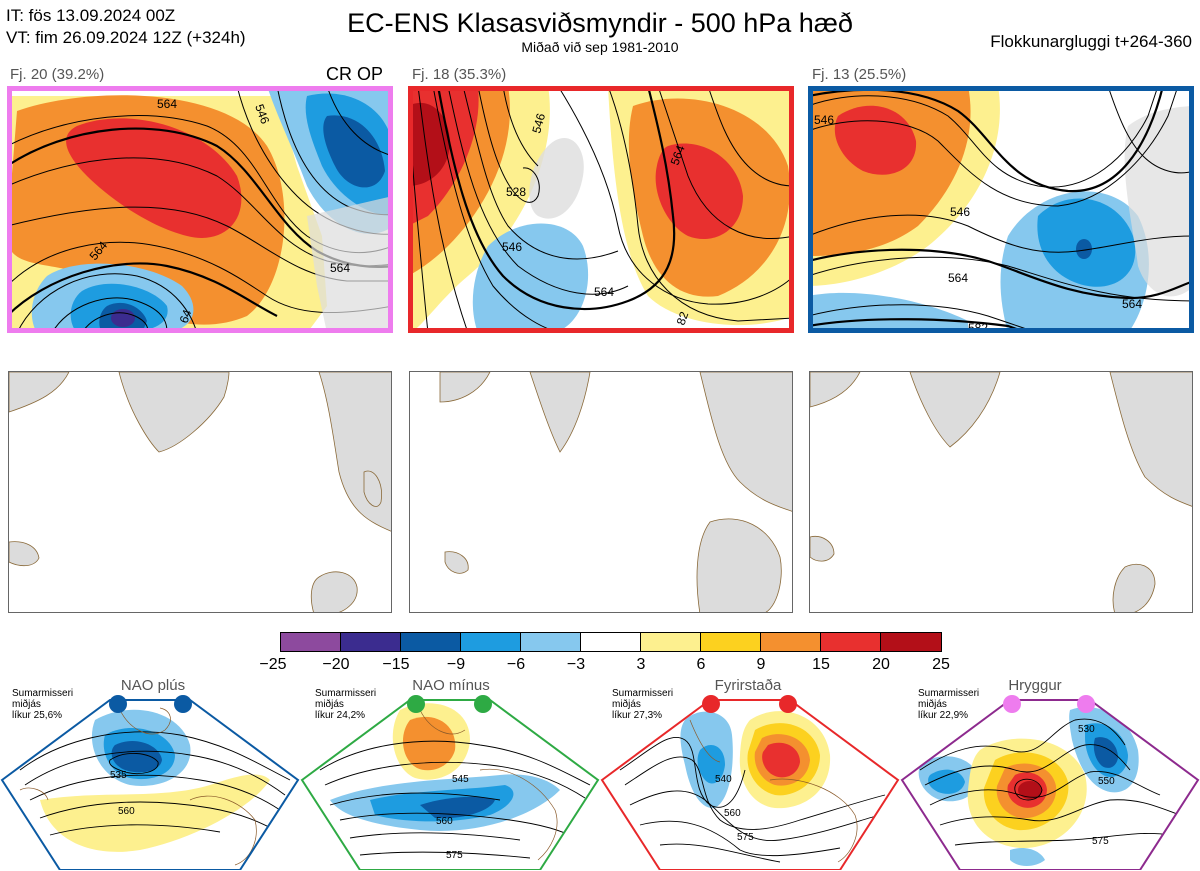 The height and width of the screenshot is (871, 1200). I want to click on colorbar-tick: −20, so click(336, 664).